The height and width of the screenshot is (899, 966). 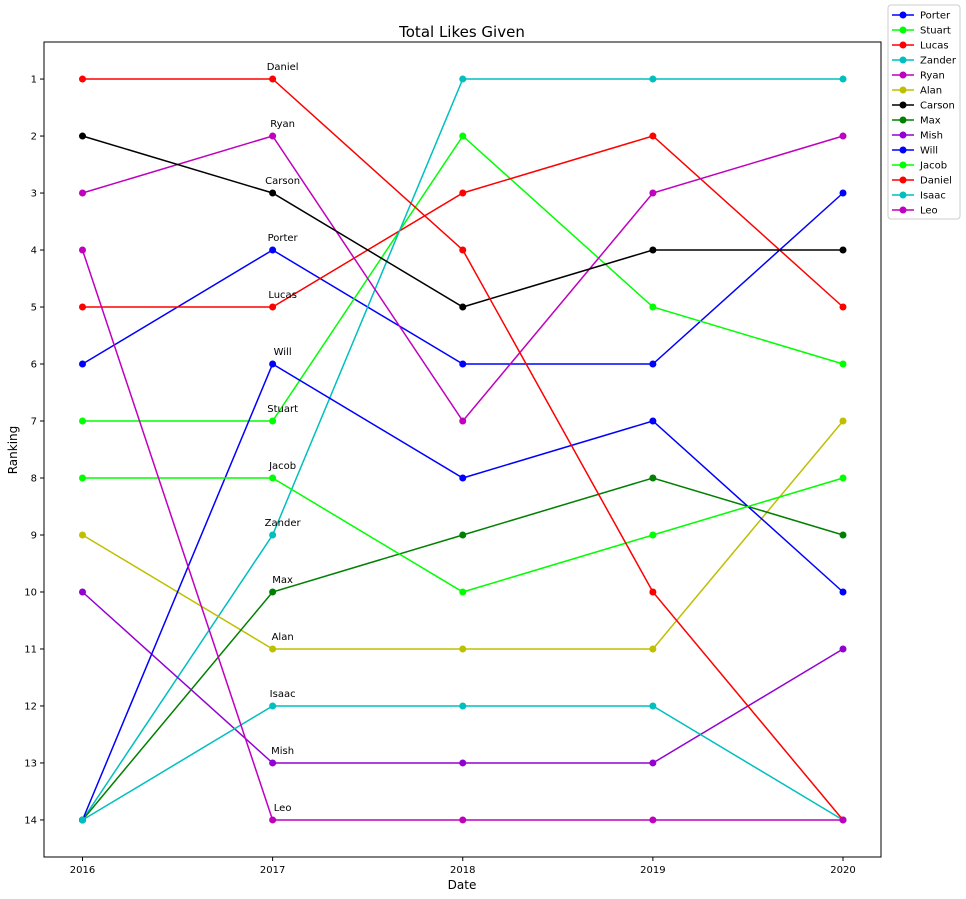 What do you see at coordinates (931, 91) in the screenshot?
I see `legend-label: Alan` at bounding box center [931, 91].